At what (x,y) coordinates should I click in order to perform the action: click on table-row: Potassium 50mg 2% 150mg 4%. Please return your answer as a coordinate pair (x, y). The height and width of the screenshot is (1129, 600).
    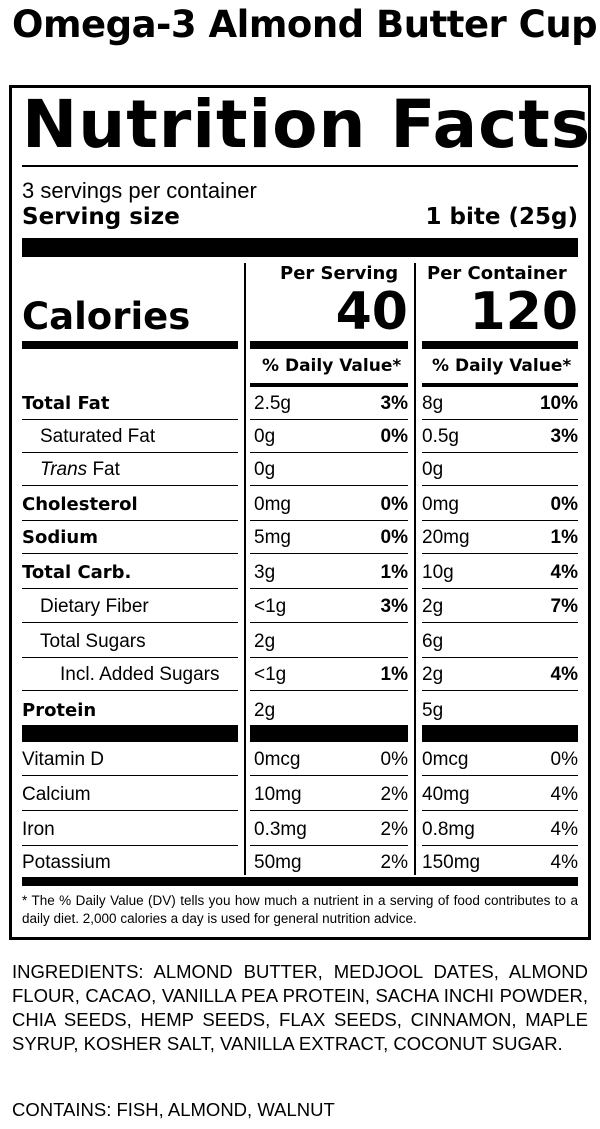
    Looking at the image, I should click on (300, 862).